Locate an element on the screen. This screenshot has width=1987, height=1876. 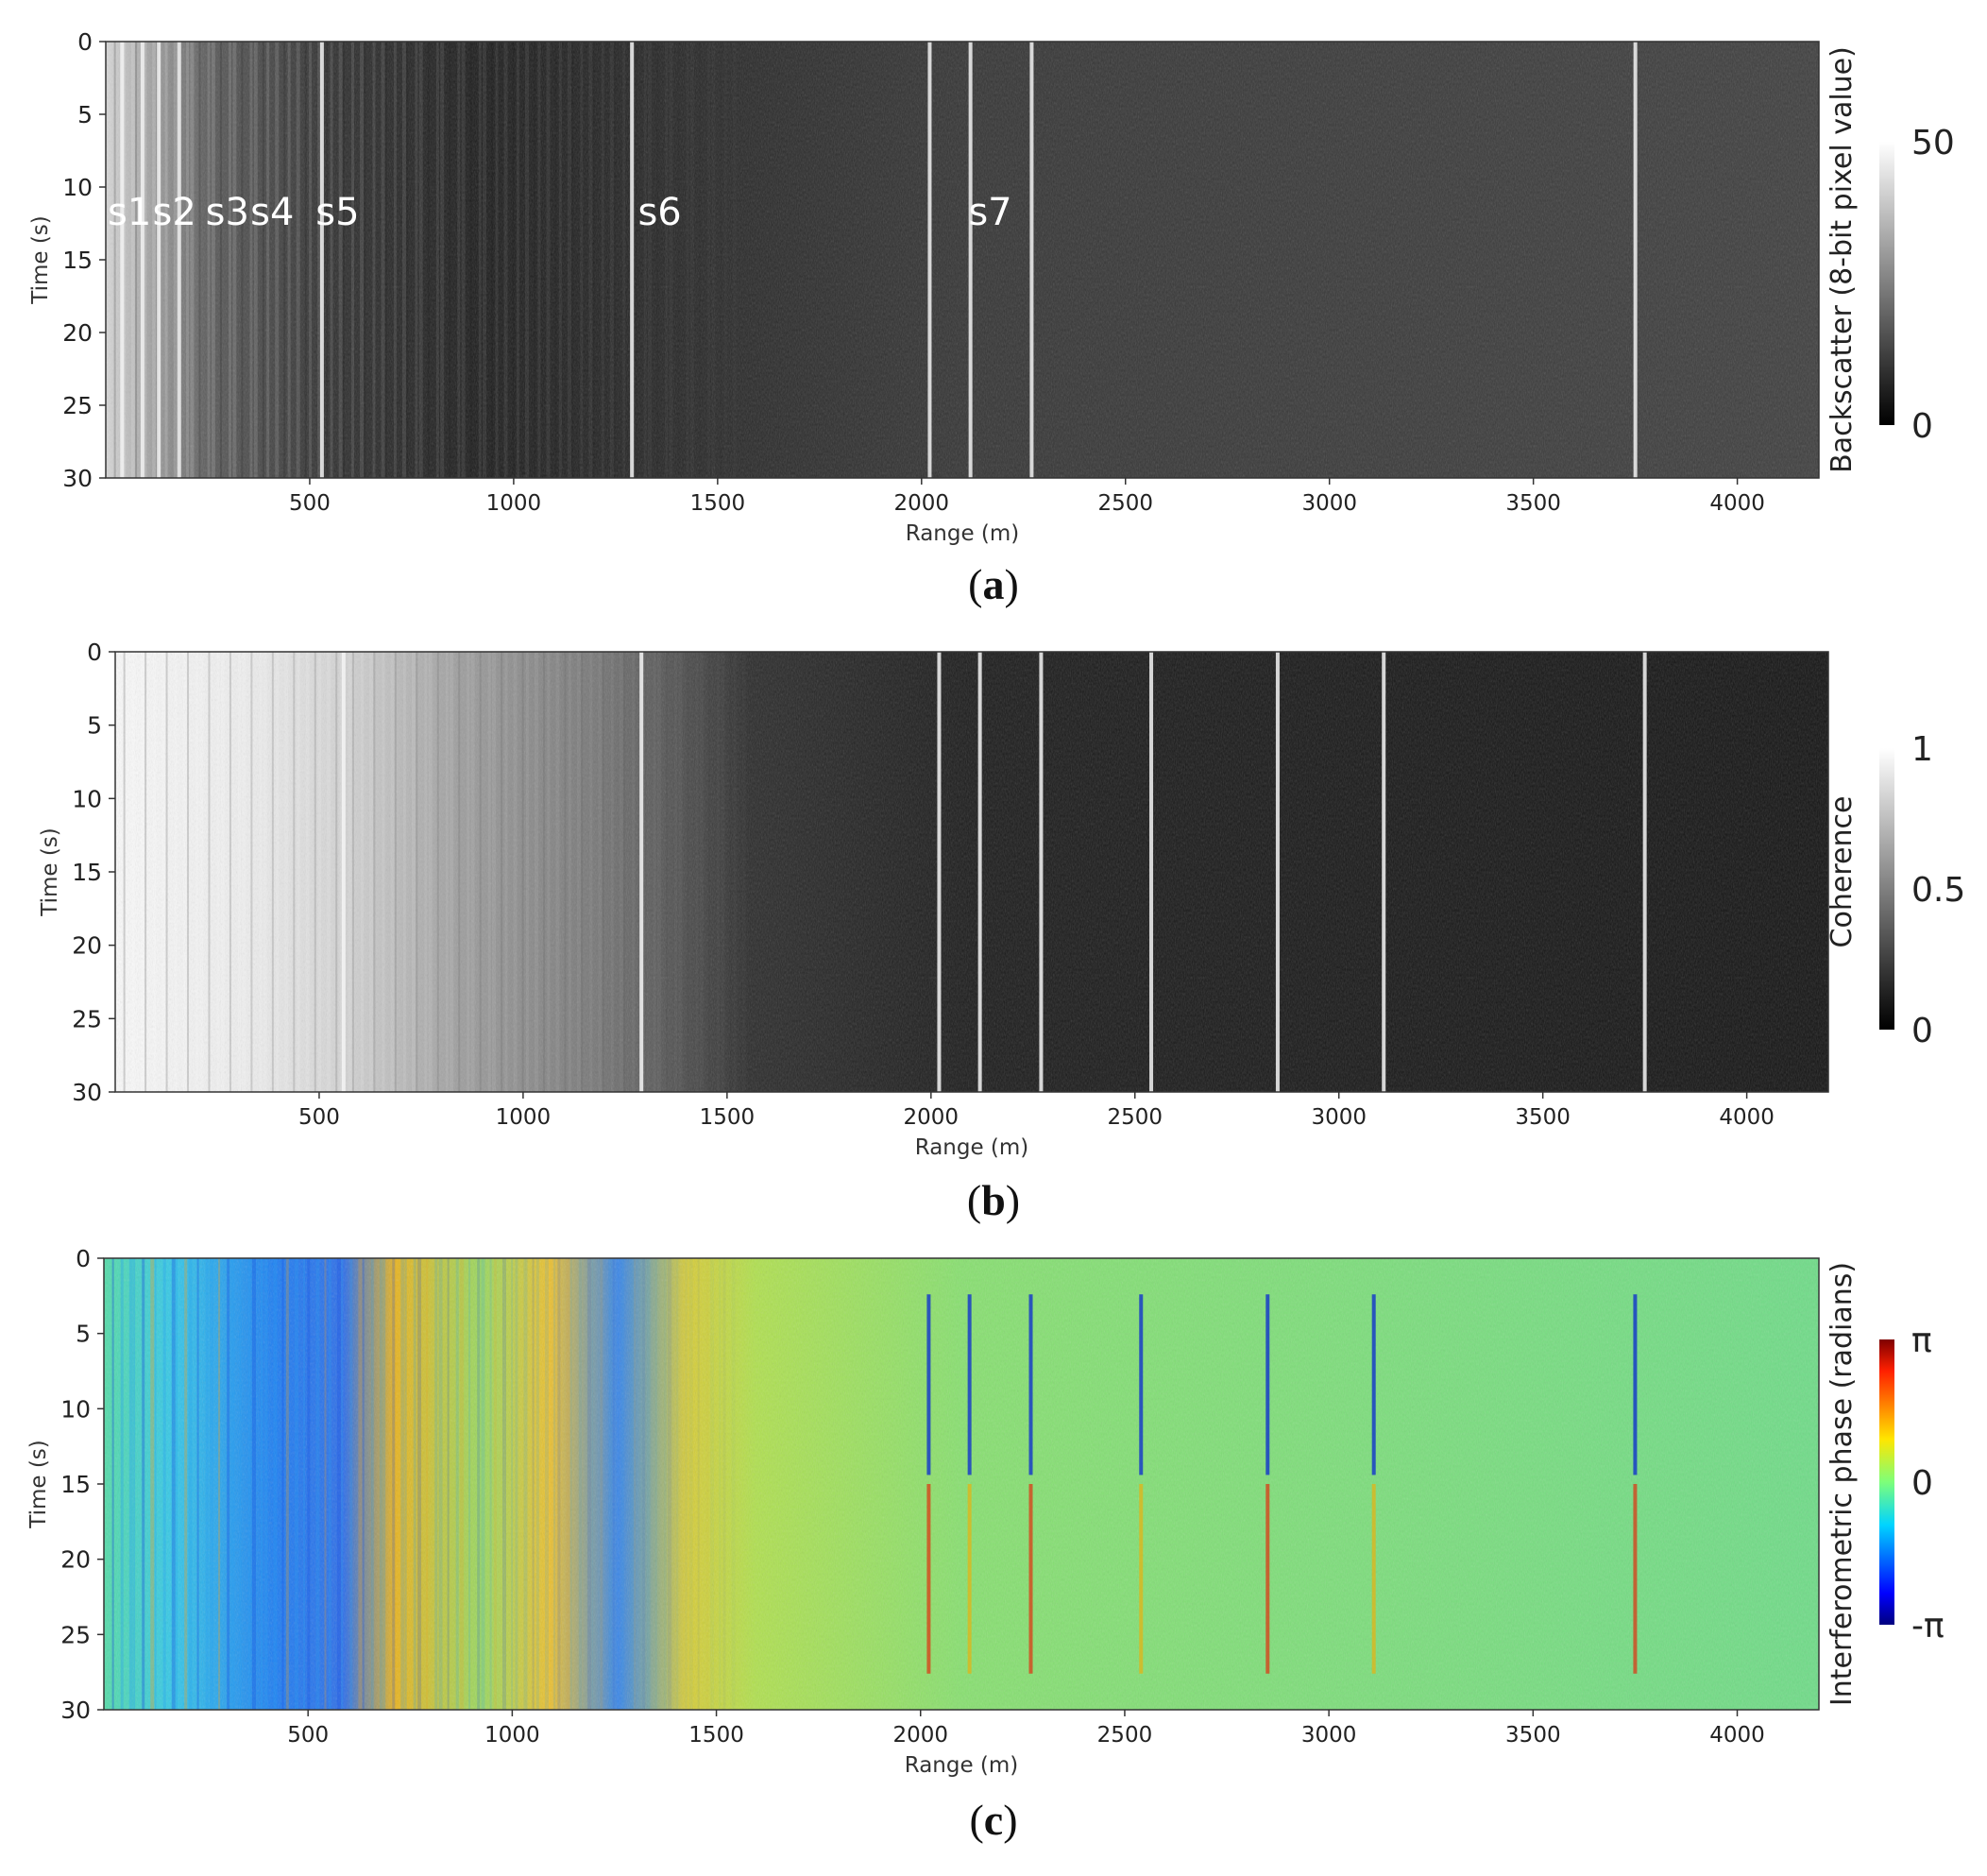
heatmap-stripes is located at coordinates (401, 260).